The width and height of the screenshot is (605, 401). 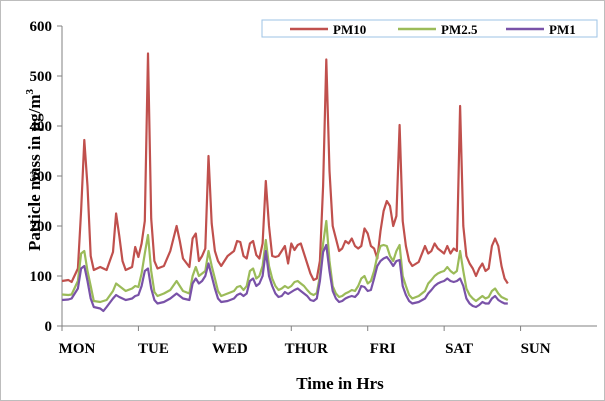 I want to click on y-tick-label: 100, so click(x=41, y=277).